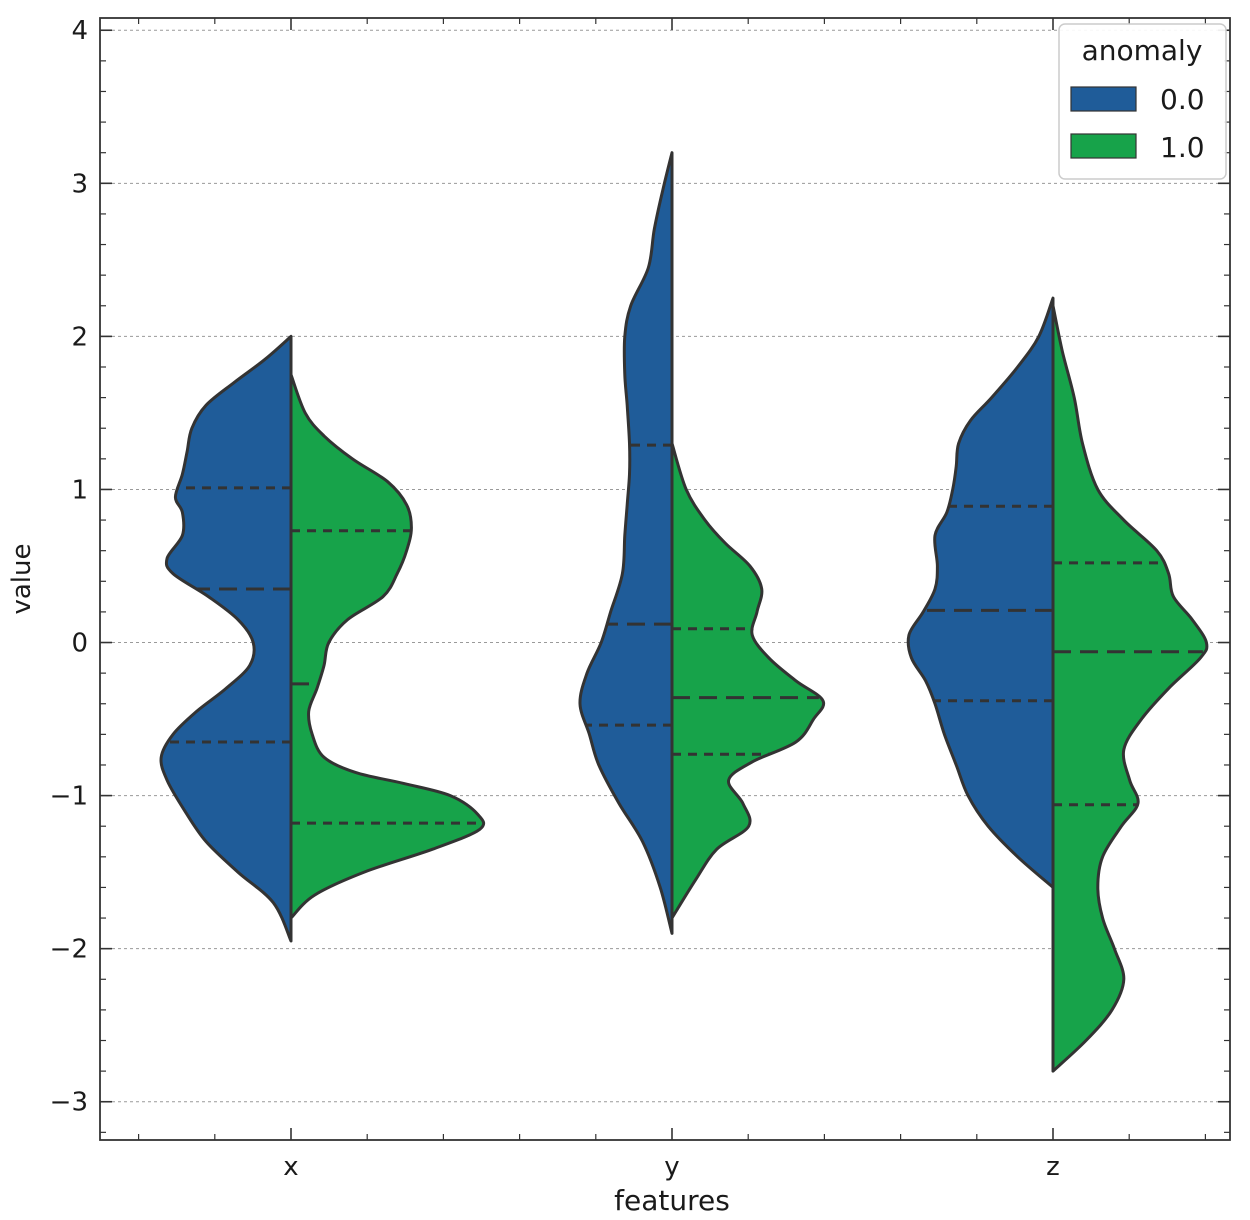 Image resolution: width=1250 pixels, height=1220 pixels. Describe the element at coordinates (79, 337) in the screenshot. I see `y-tick-label: 2` at that location.